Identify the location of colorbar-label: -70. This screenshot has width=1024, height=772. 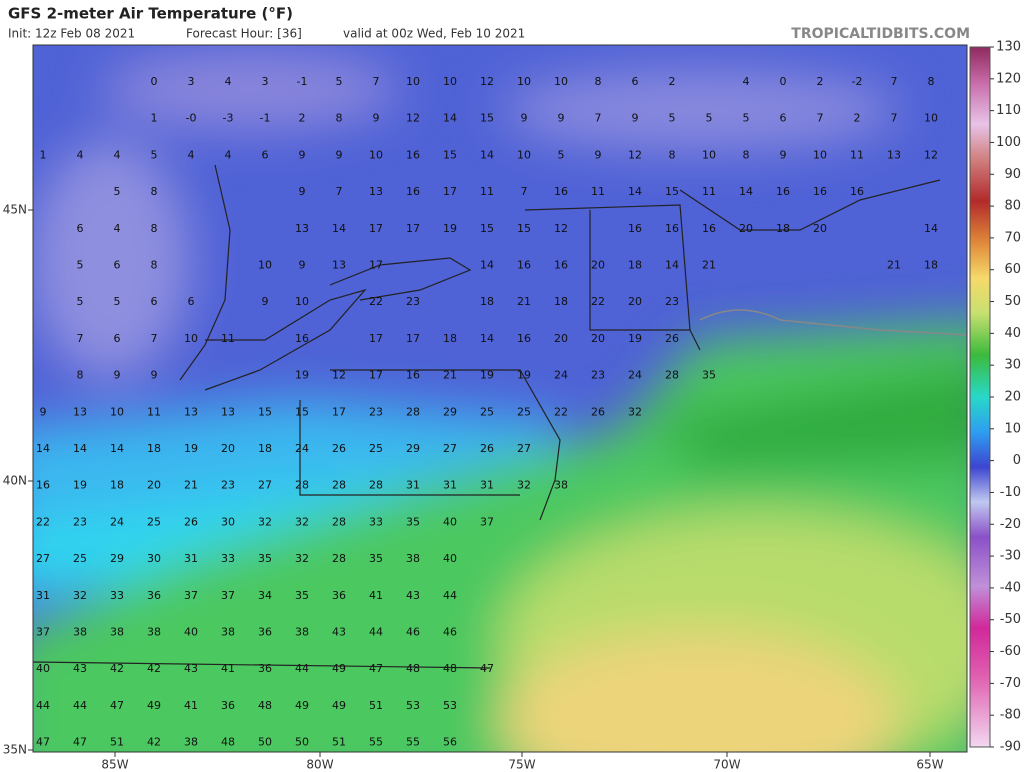
(1010, 683).